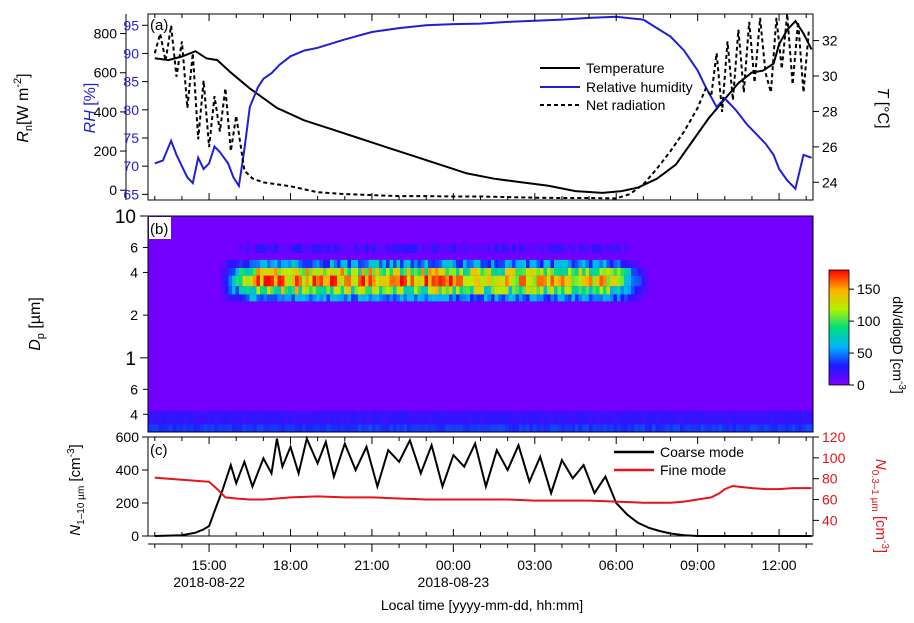 The height and width of the screenshot is (623, 914). I want to click on time-tick-label: 18:00, so click(290, 565).